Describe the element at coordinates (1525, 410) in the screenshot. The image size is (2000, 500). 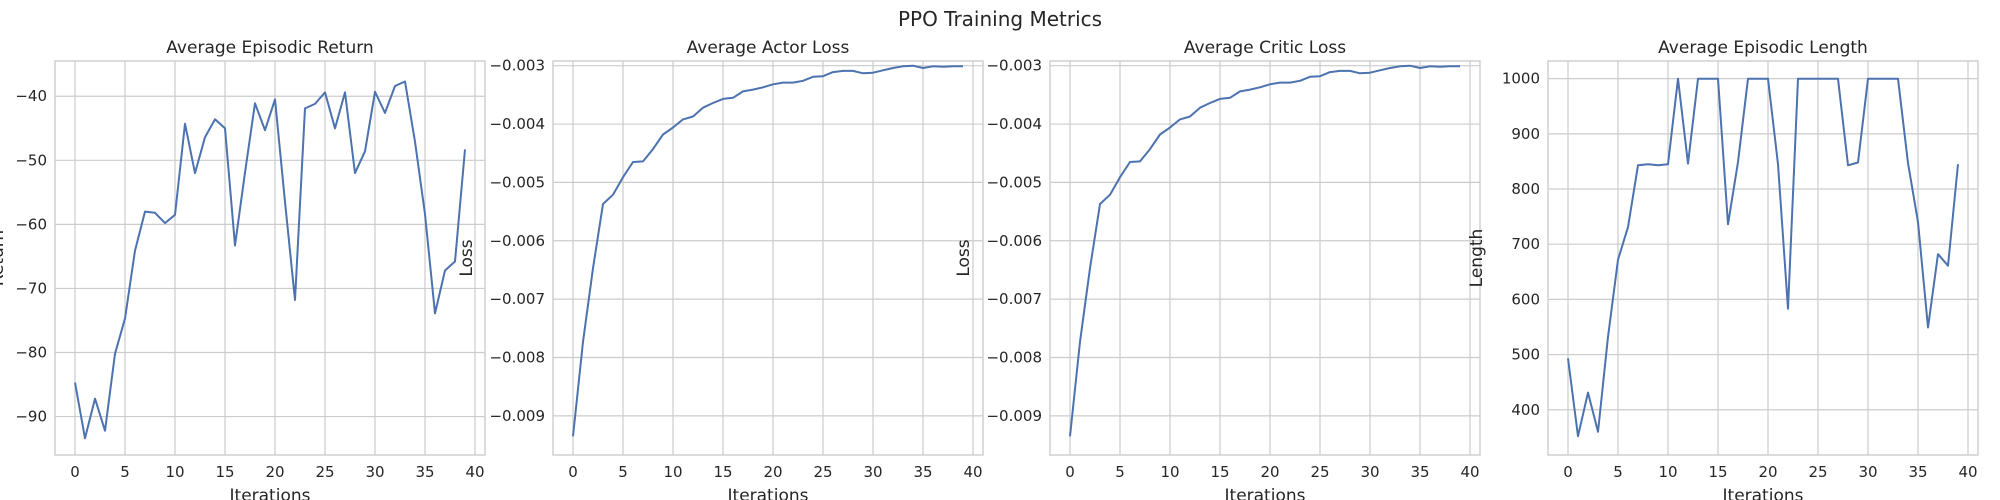
I see `y-tick-label: 400` at that location.